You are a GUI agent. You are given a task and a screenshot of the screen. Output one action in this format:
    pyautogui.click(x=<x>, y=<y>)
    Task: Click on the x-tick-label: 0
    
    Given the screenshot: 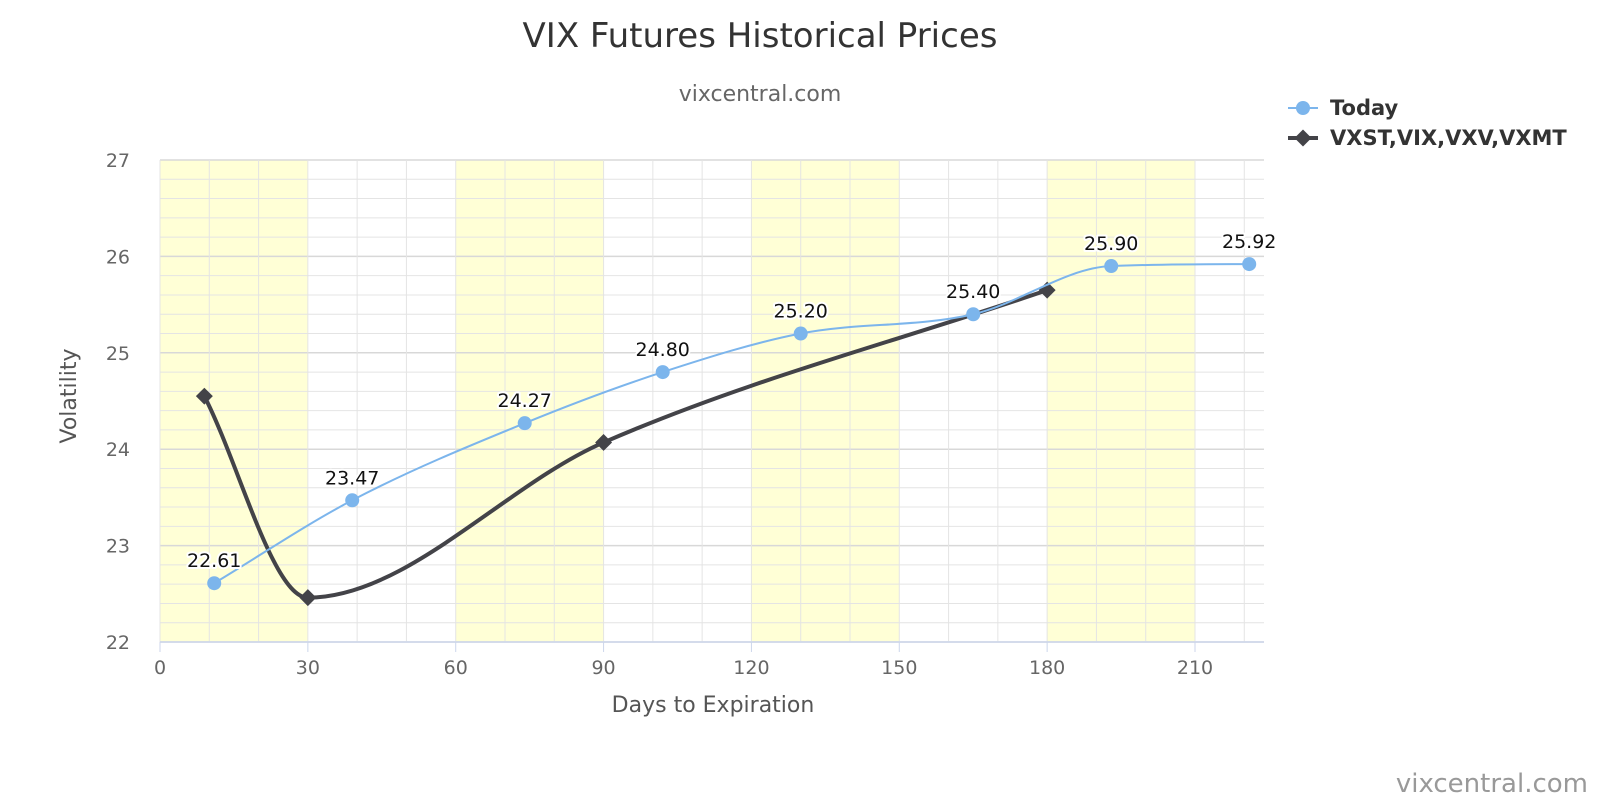 What is the action you would take?
    pyautogui.click(x=160, y=668)
    